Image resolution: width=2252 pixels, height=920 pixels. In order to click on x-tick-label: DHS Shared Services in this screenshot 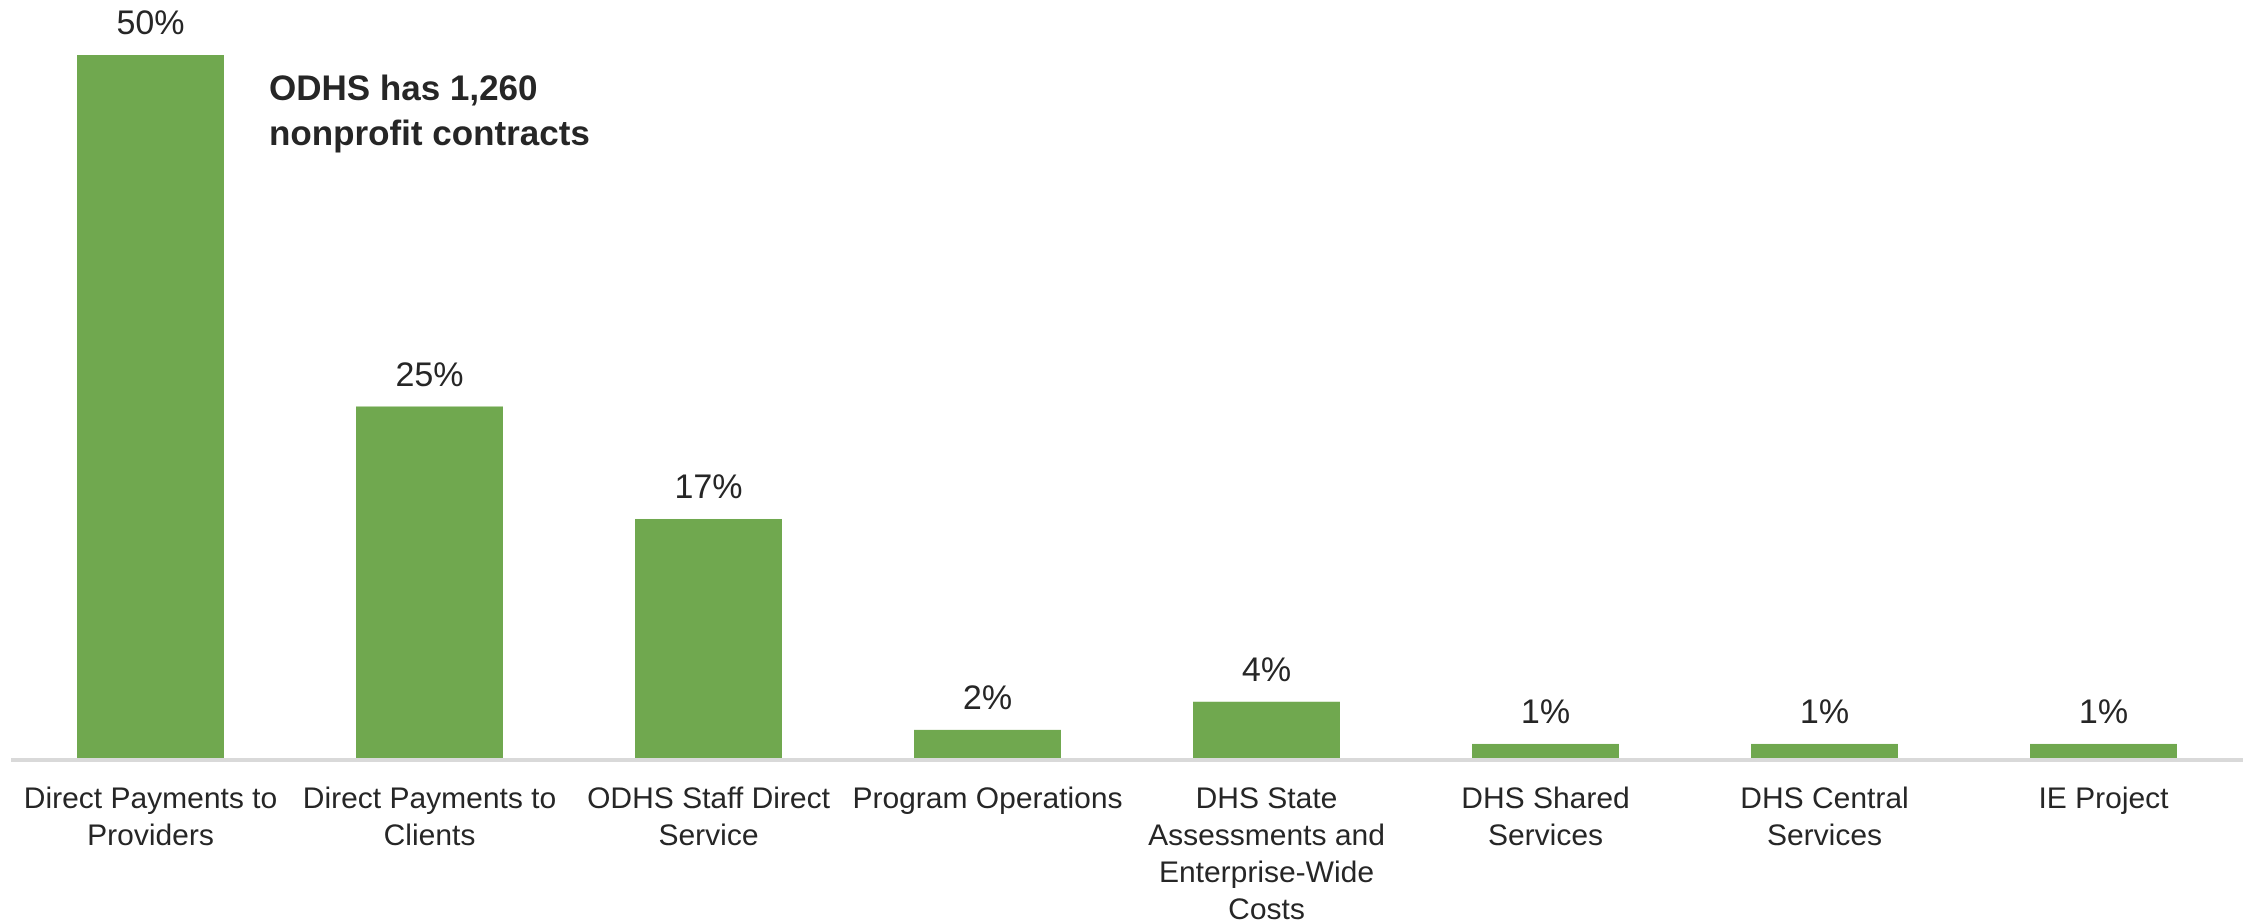, I will do `click(1545, 817)`.